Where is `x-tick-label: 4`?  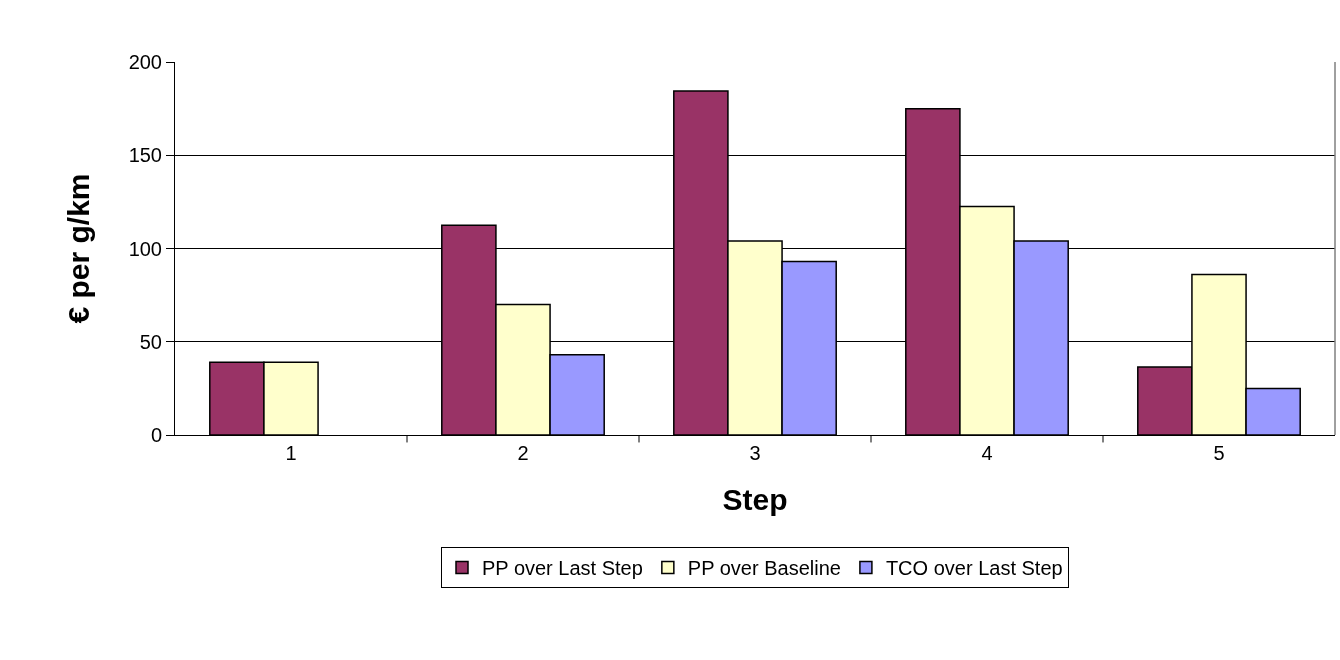 x-tick-label: 4 is located at coordinates (987, 453).